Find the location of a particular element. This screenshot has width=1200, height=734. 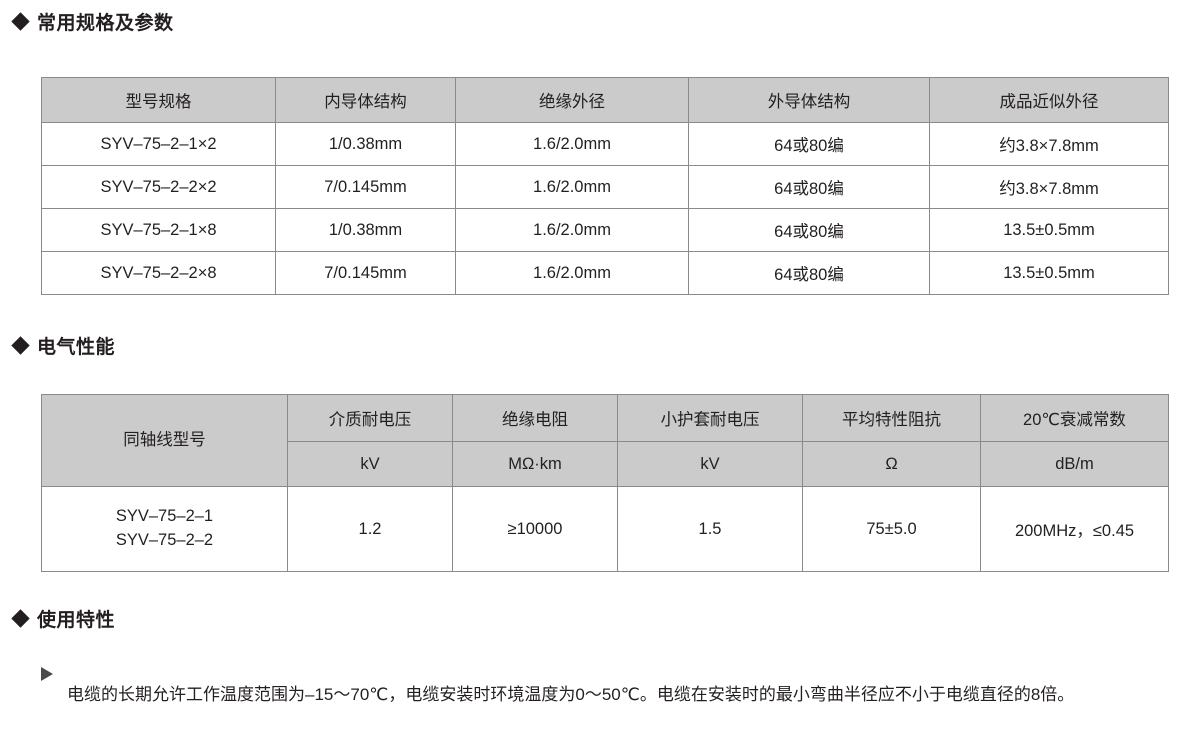

table-header-row: 同轴线型号 介质耐电压 绝缘电阻 小护套耐电压 平均特性阻抗 20℃衰减常数 is located at coordinates (605, 440).